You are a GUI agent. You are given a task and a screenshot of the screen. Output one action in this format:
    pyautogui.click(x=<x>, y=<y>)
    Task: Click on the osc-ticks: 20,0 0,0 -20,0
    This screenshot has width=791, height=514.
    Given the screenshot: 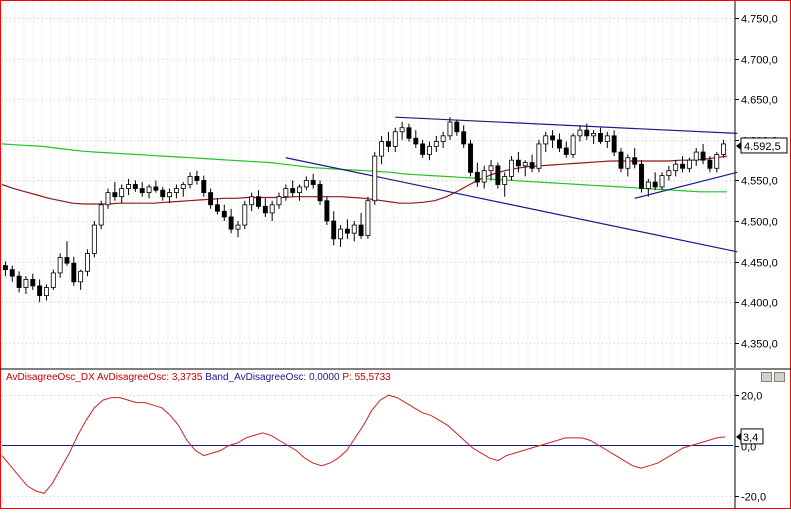 What is the action you would take?
    pyautogui.click(x=750, y=447)
    